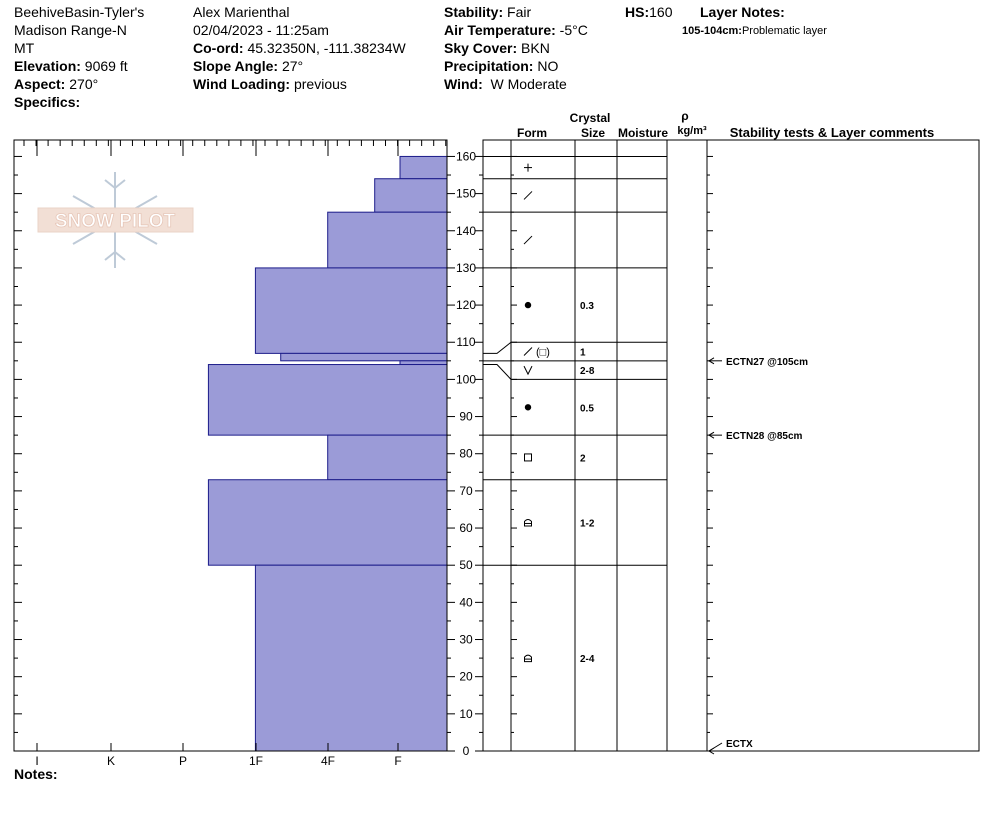 The width and height of the screenshot is (994, 840). I want to click on square-symbol, so click(528, 457).